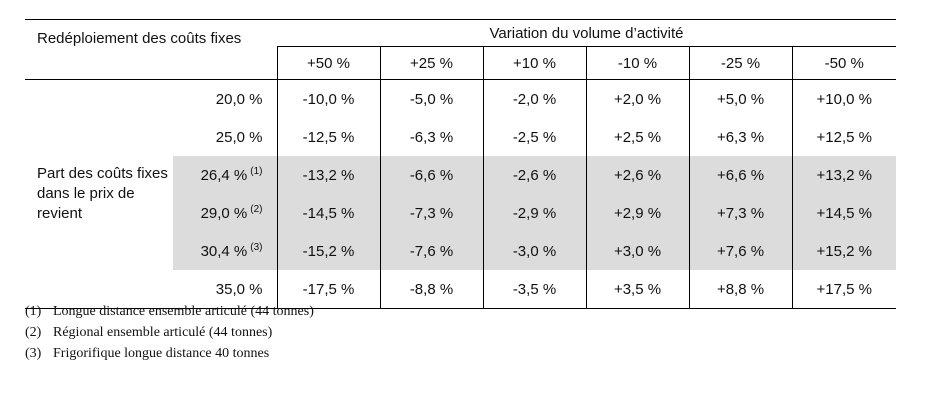 The height and width of the screenshot is (404, 933). Describe the element at coordinates (534, 98) in the screenshot. I see `table-cell: -2,0 %` at that location.